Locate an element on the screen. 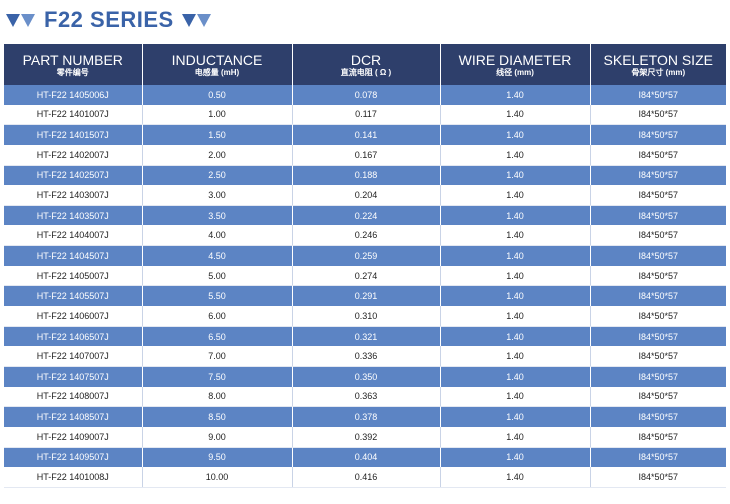 This screenshot has width=730, height=504. cell-inductance: 10.00 is located at coordinates (217, 477).